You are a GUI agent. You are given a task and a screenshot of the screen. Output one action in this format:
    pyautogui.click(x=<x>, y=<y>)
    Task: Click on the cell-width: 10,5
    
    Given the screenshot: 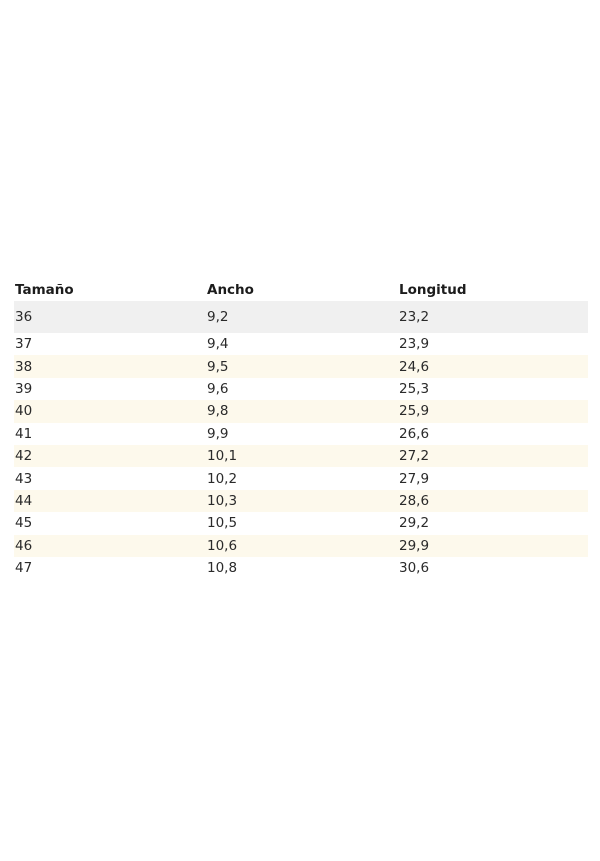 What is the action you would take?
    pyautogui.click(x=222, y=523)
    